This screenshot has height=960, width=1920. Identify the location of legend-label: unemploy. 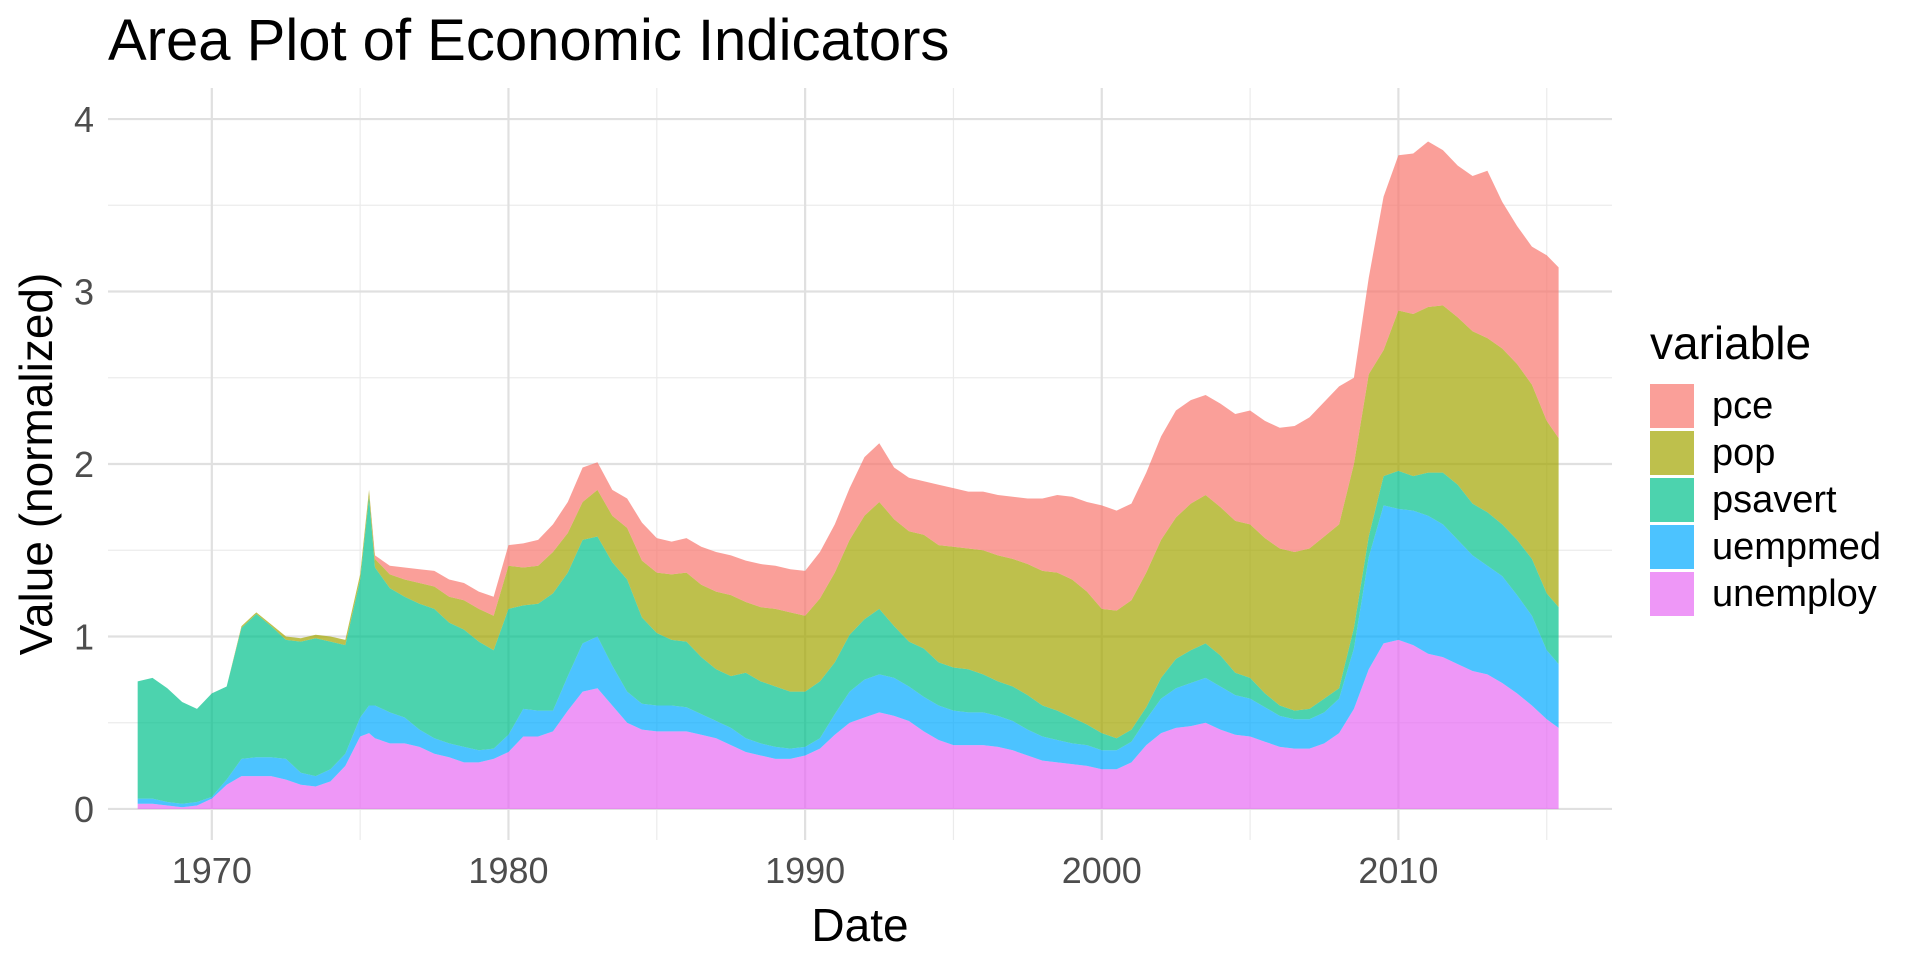
(1794, 593).